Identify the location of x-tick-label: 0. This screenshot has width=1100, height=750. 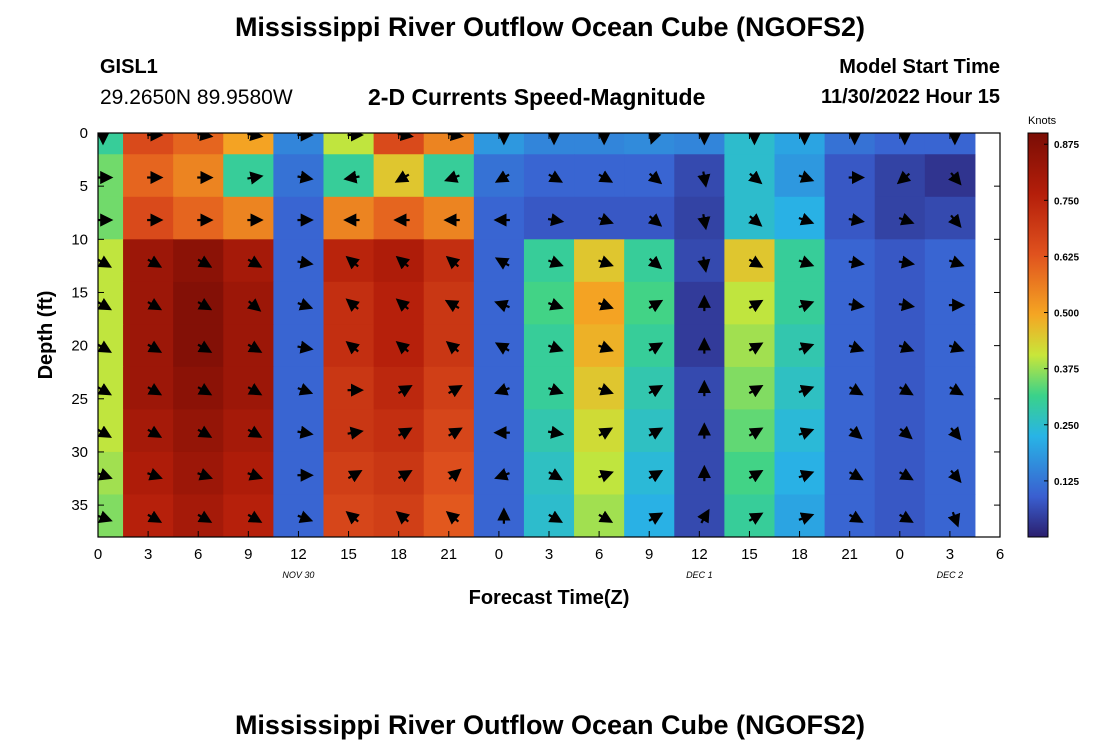
(98, 554).